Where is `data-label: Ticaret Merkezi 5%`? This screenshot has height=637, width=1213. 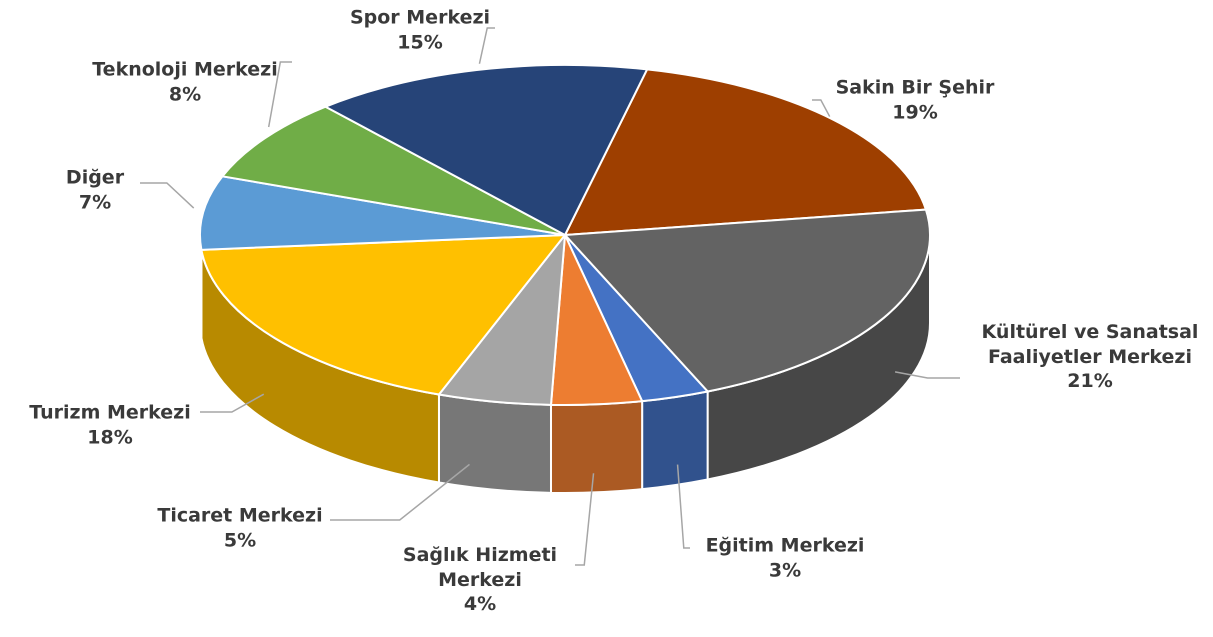
data-label: Ticaret Merkezi 5% is located at coordinates (240, 527).